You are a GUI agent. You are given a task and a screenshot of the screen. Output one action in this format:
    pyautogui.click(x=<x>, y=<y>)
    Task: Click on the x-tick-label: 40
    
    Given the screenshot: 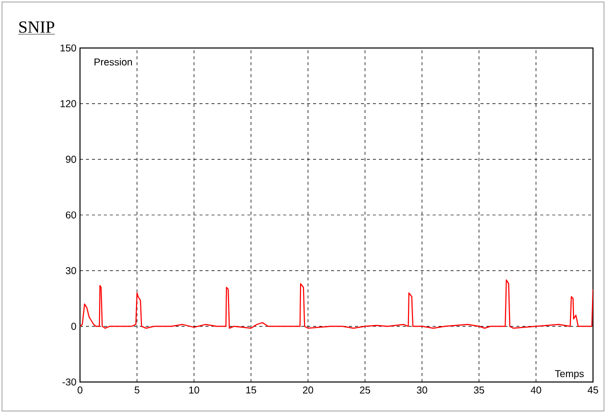 What is the action you would take?
    pyautogui.click(x=536, y=390)
    